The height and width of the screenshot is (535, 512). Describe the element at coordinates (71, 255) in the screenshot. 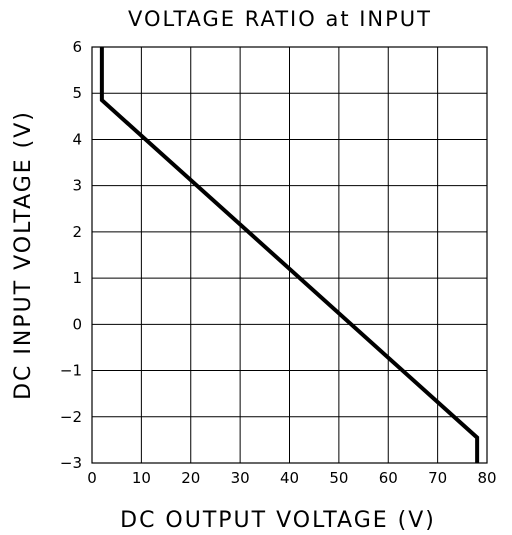

I see `y-tick-labels: −3 −2 −1 0 1 2 3 4 5 6` at that location.